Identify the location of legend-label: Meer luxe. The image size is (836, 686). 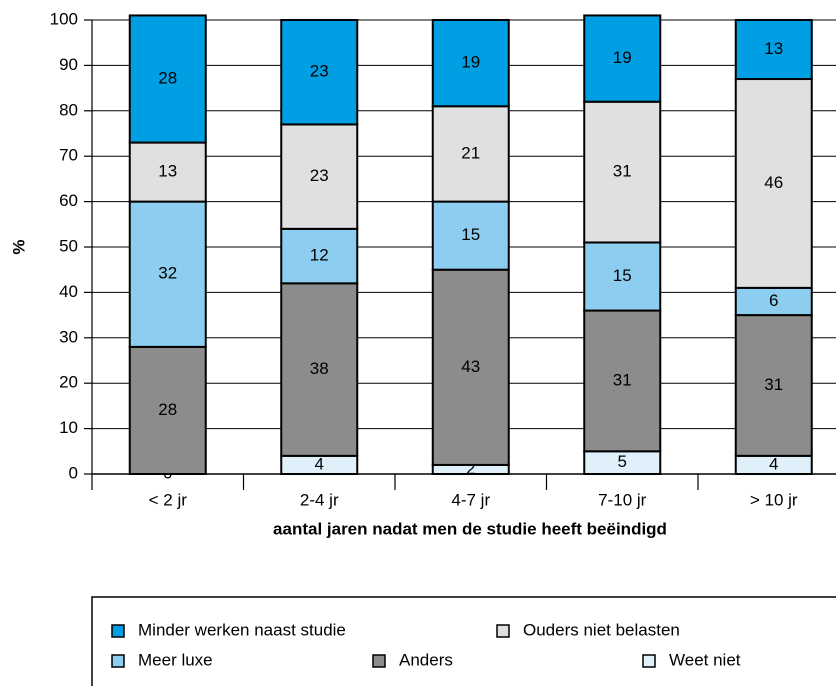
(175, 659).